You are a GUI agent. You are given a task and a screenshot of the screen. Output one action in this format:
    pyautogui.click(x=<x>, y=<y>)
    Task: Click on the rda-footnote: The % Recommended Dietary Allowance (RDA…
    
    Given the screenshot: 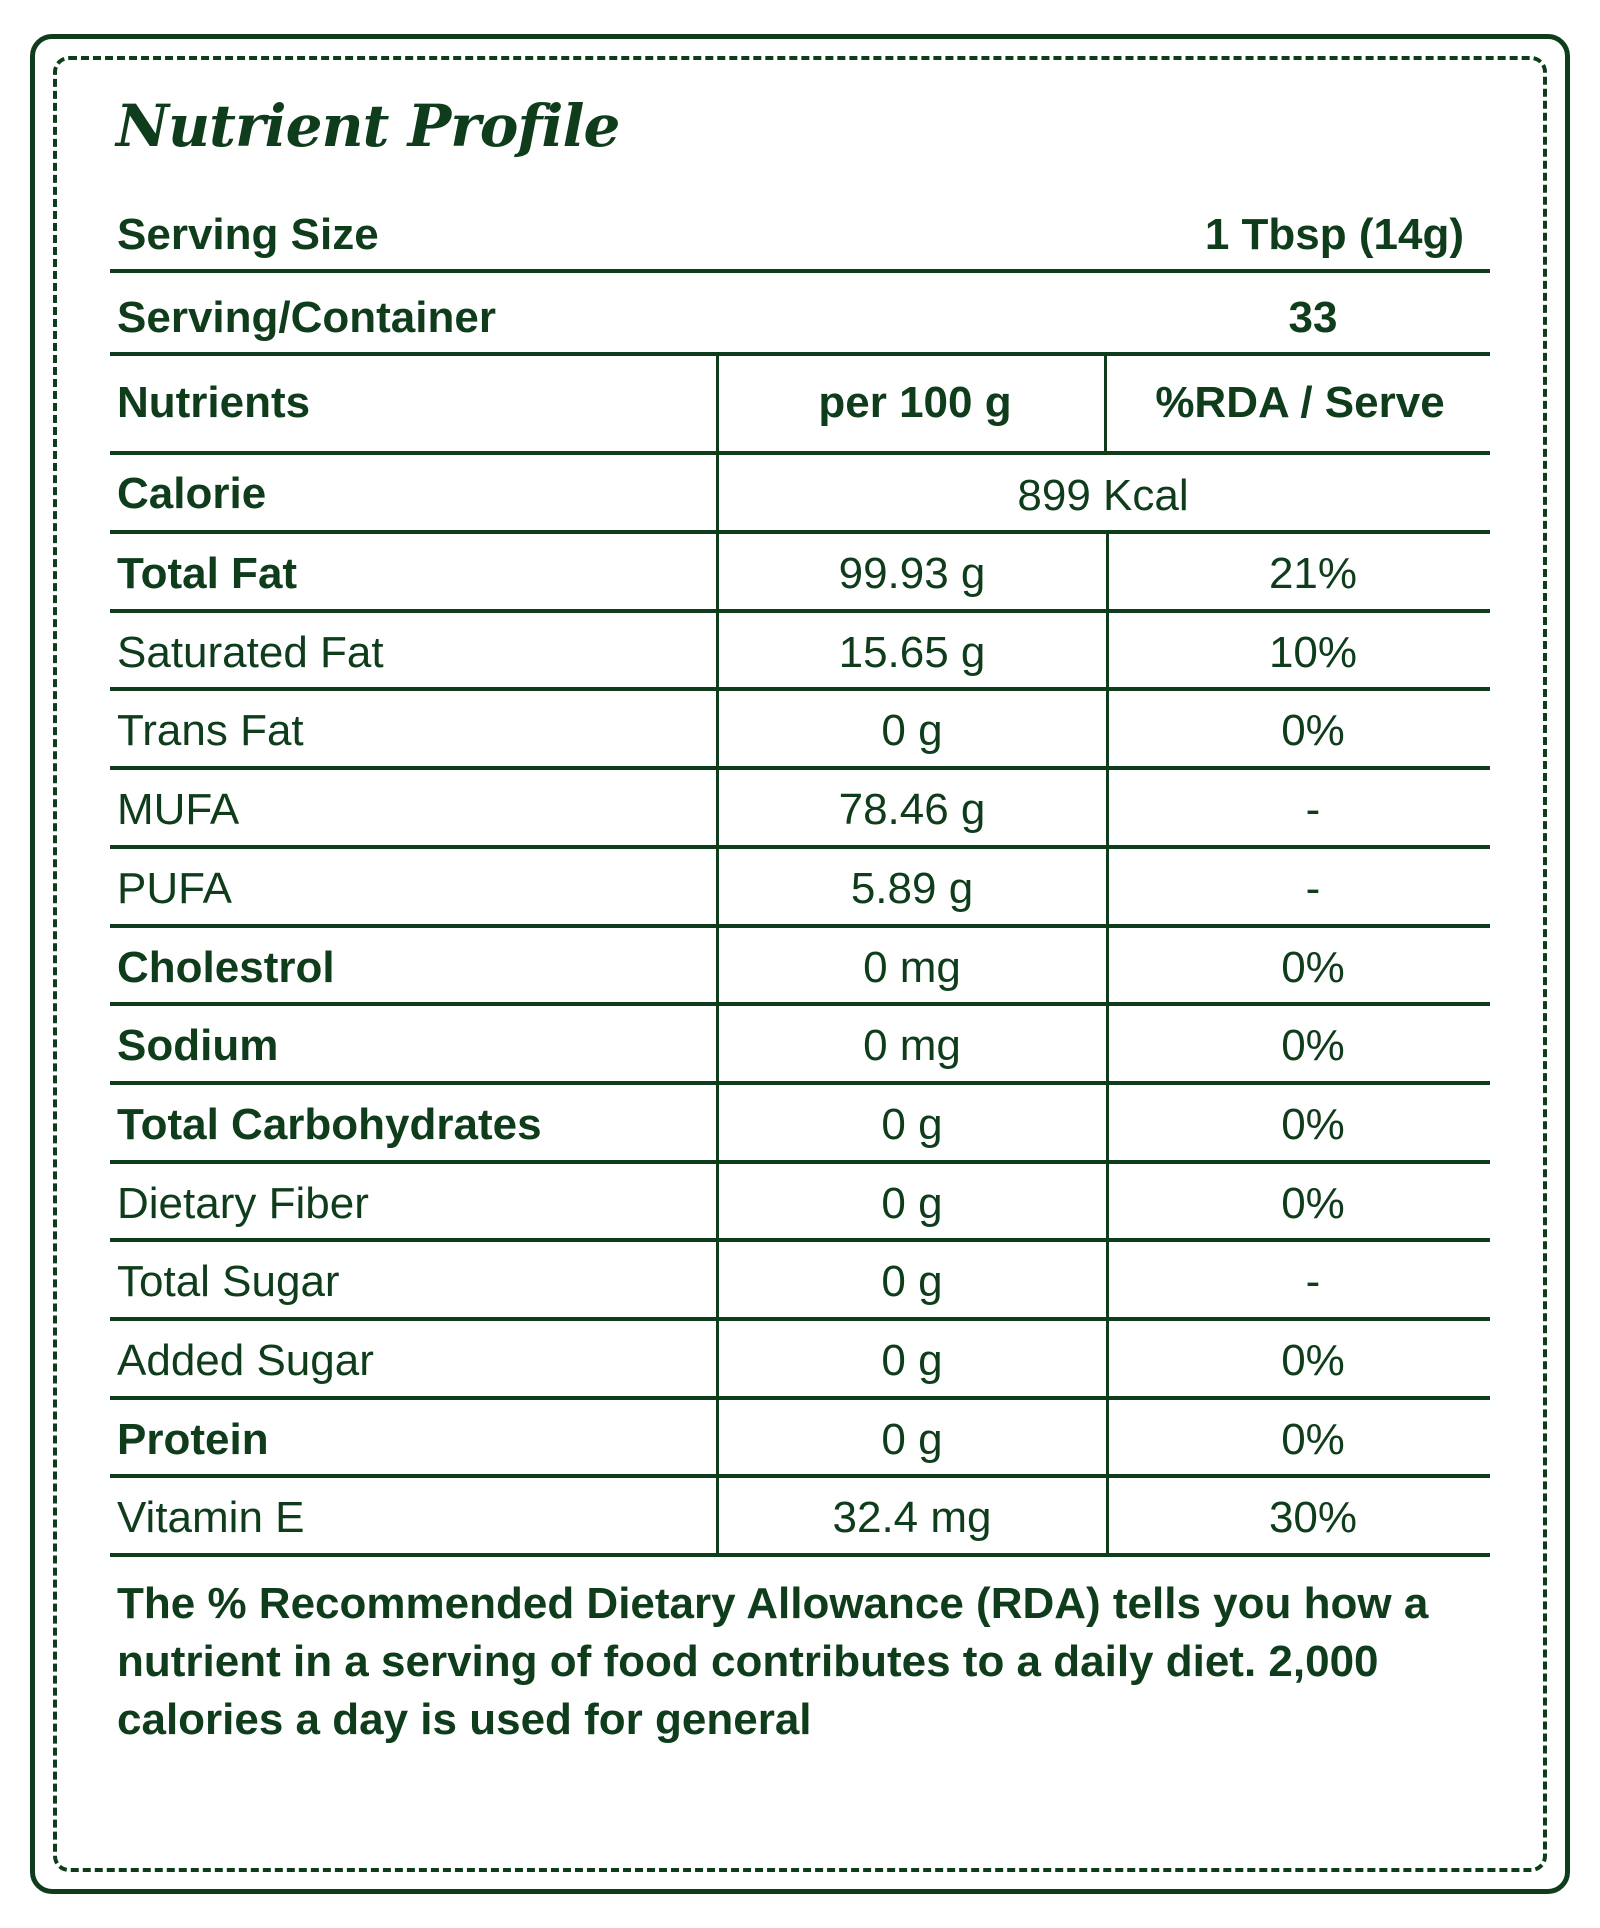 What is the action you would take?
    pyautogui.click(x=773, y=1661)
    